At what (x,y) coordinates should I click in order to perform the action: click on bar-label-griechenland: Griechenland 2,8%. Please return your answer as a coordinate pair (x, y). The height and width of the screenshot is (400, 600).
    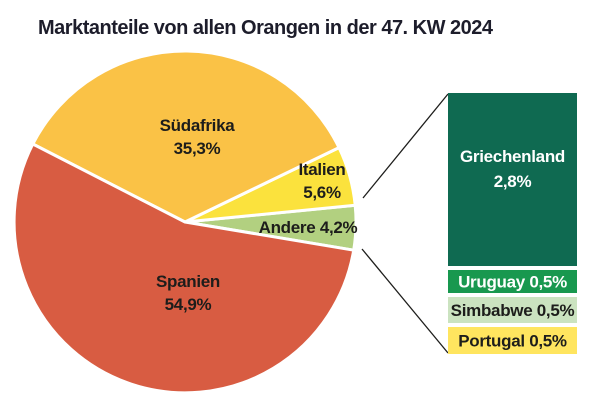
    Looking at the image, I should click on (512, 169).